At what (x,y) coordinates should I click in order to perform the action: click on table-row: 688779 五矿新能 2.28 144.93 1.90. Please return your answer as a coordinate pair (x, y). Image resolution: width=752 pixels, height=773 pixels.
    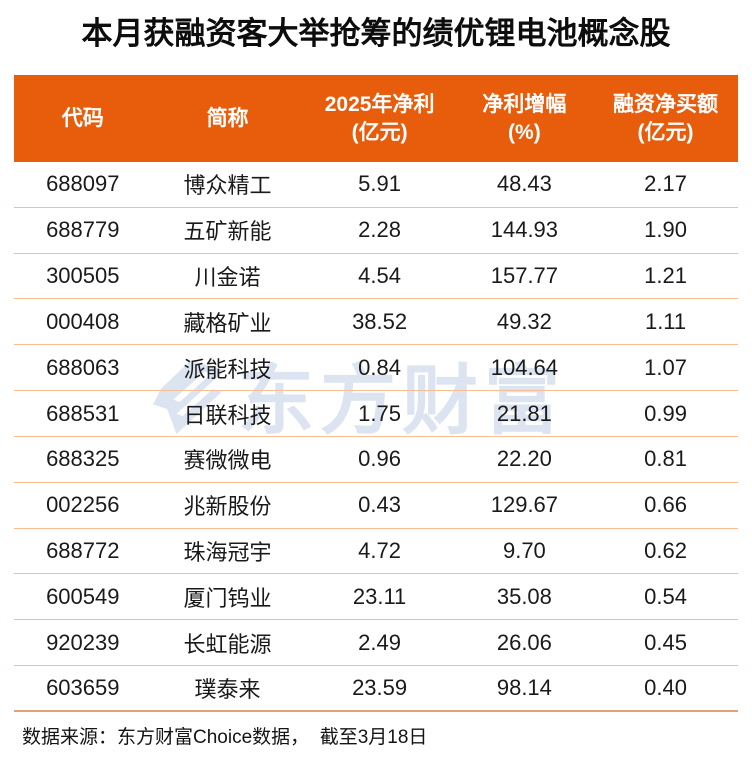
    Looking at the image, I should click on (376, 231).